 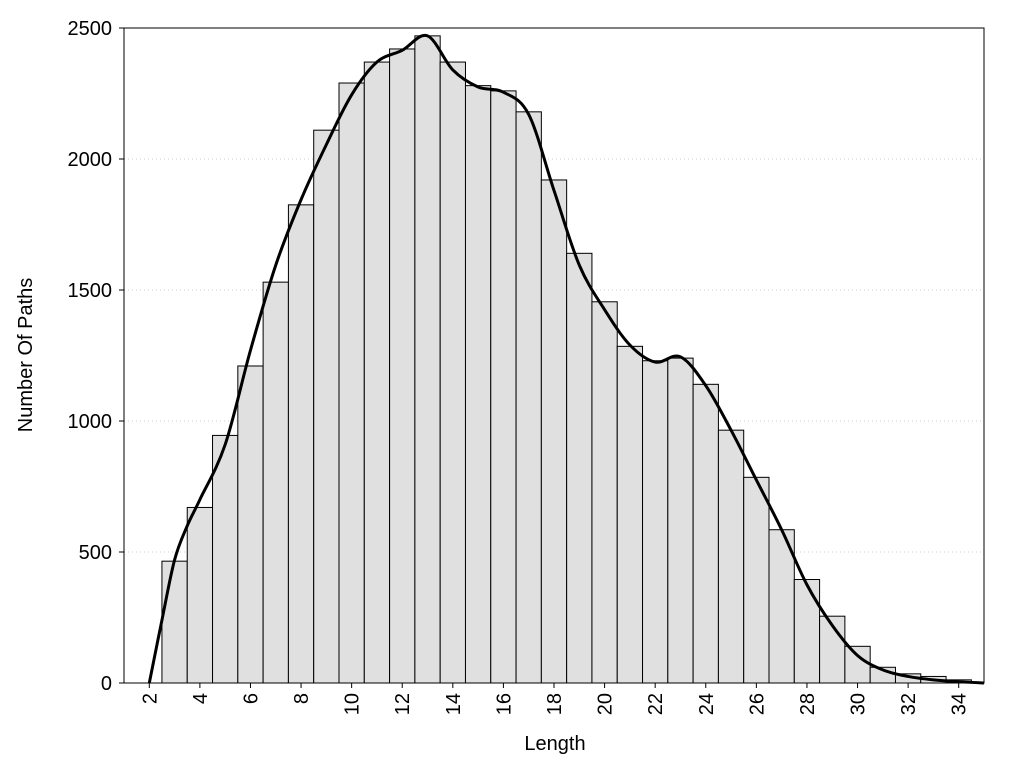 What do you see at coordinates (707, 704) in the screenshot?
I see `x-tick-label: 24` at bounding box center [707, 704].